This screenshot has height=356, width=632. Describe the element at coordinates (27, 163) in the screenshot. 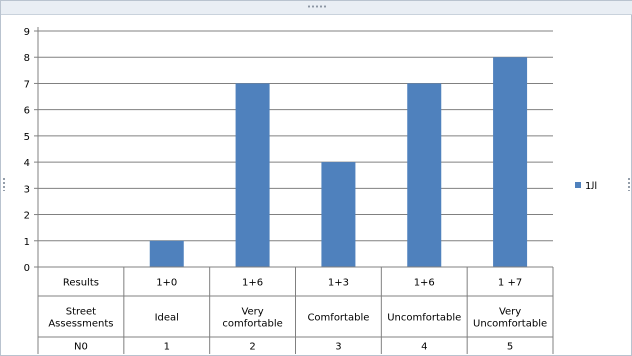

I see `y-tick-label: 4` at that location.